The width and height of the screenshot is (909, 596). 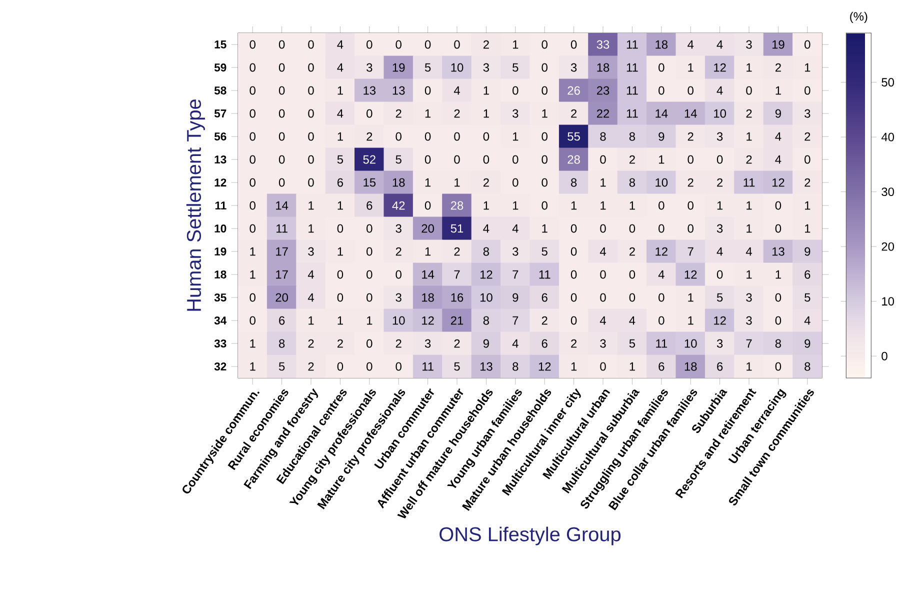 I want to click on data-label: 51, so click(x=457, y=228).